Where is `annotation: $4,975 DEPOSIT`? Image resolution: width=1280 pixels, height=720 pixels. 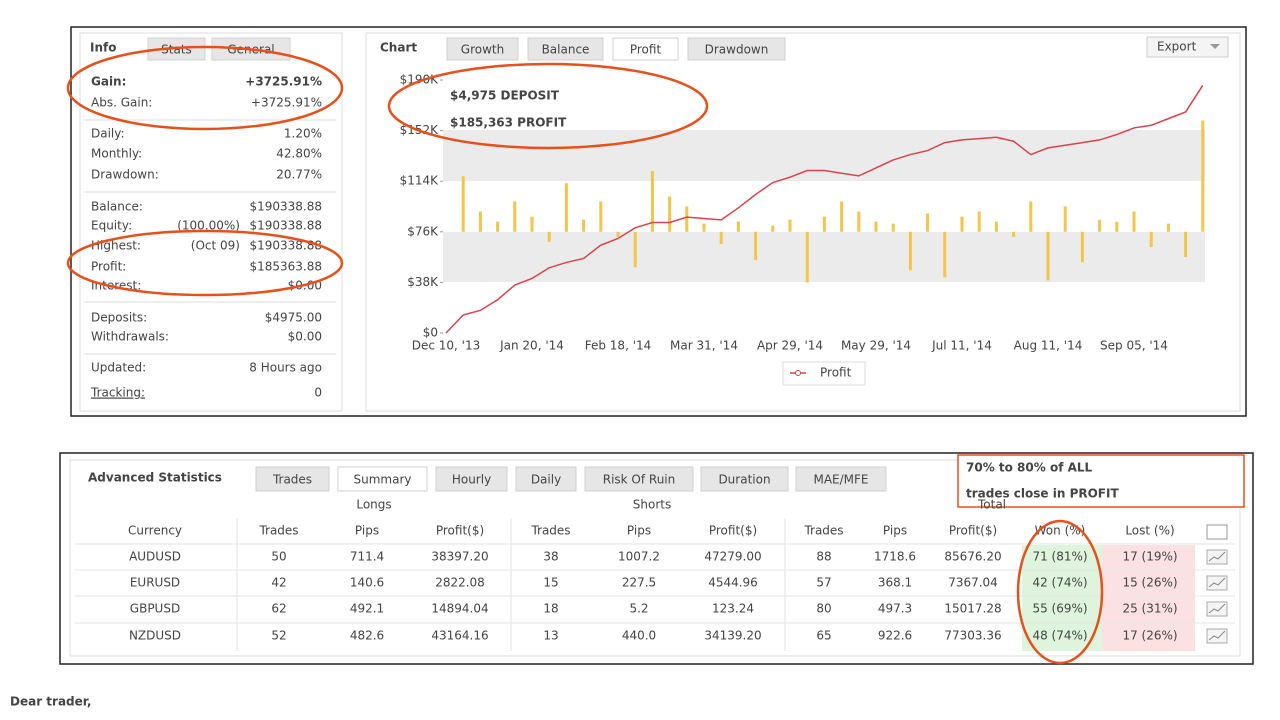 annotation: $4,975 DEPOSIT is located at coordinates (505, 96).